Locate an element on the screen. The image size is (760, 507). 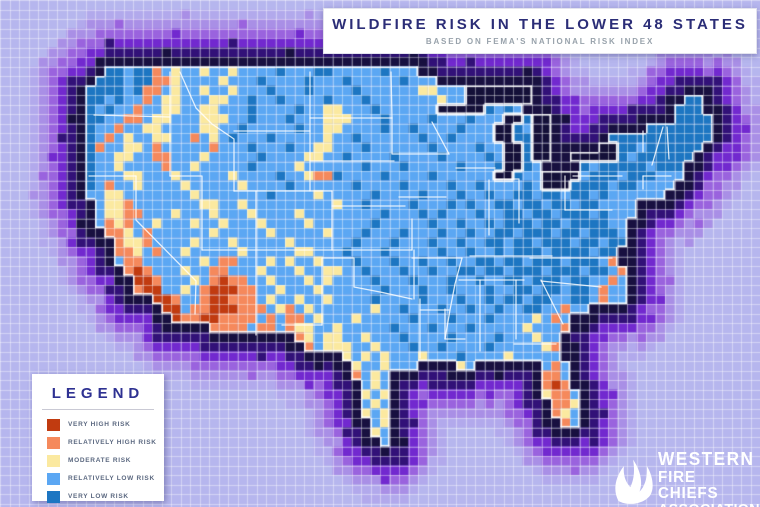
legend-label: RELATIVELY HIGH RISK is located at coordinates (112, 442).